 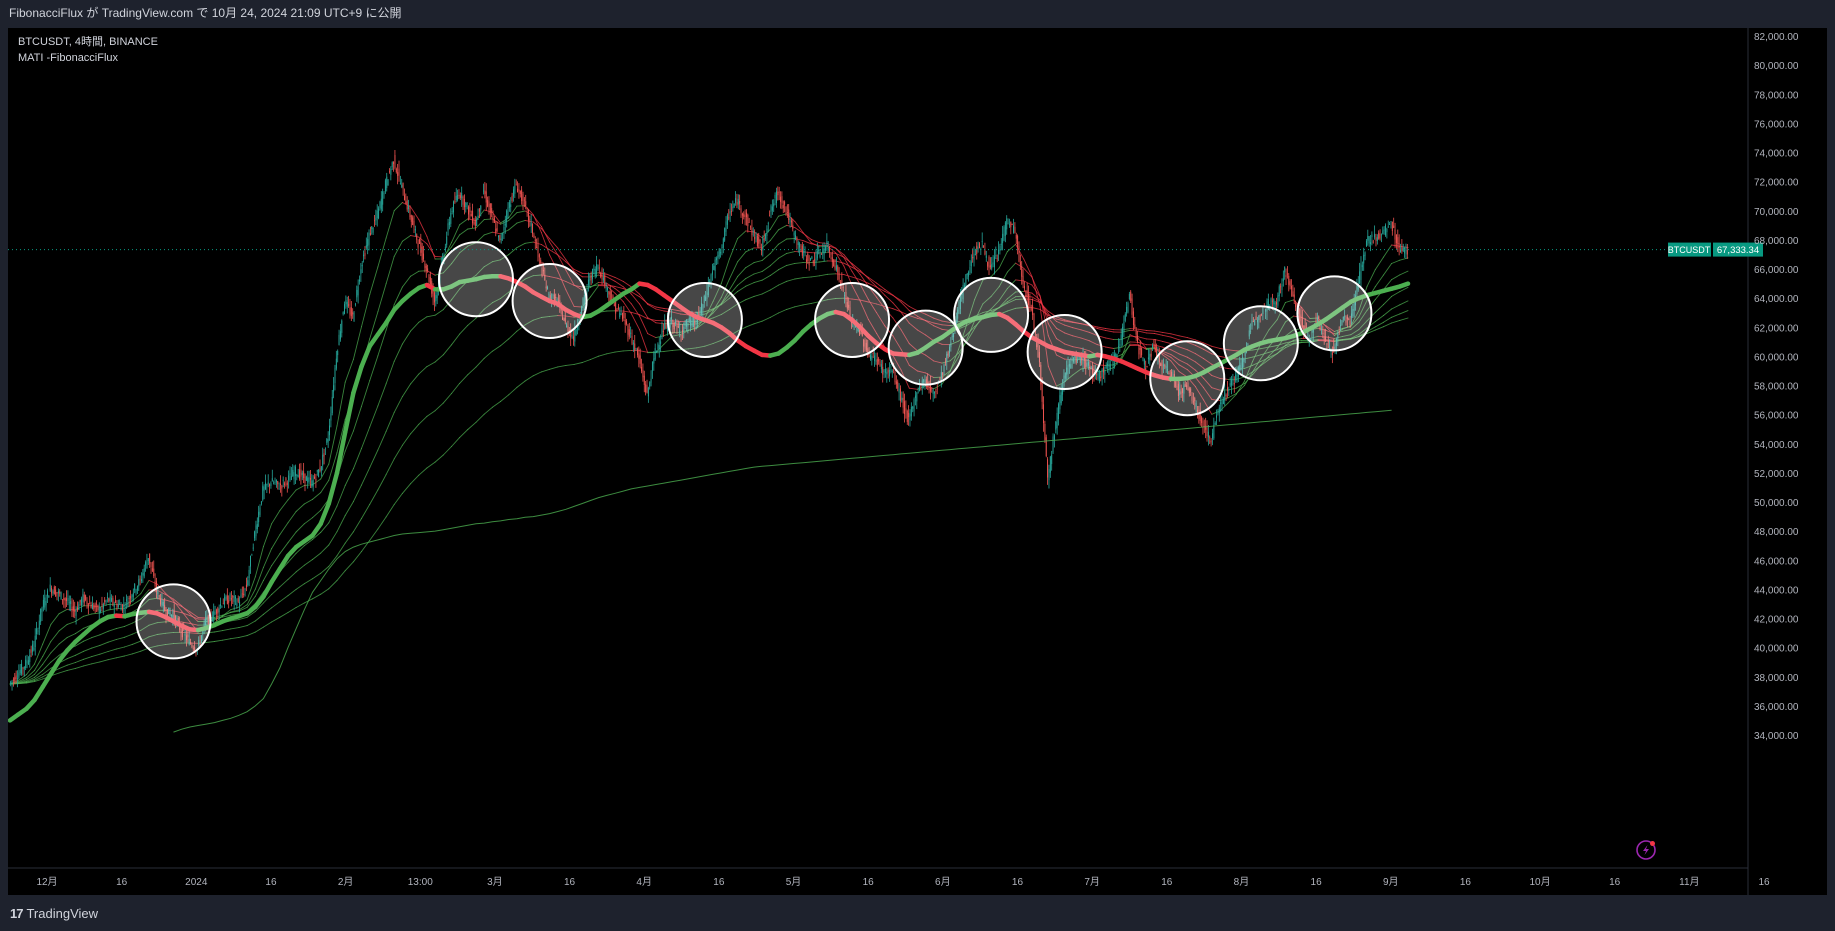 What do you see at coordinates (1776, 270) in the screenshot?
I see `y-tick-label: 66,000.00` at bounding box center [1776, 270].